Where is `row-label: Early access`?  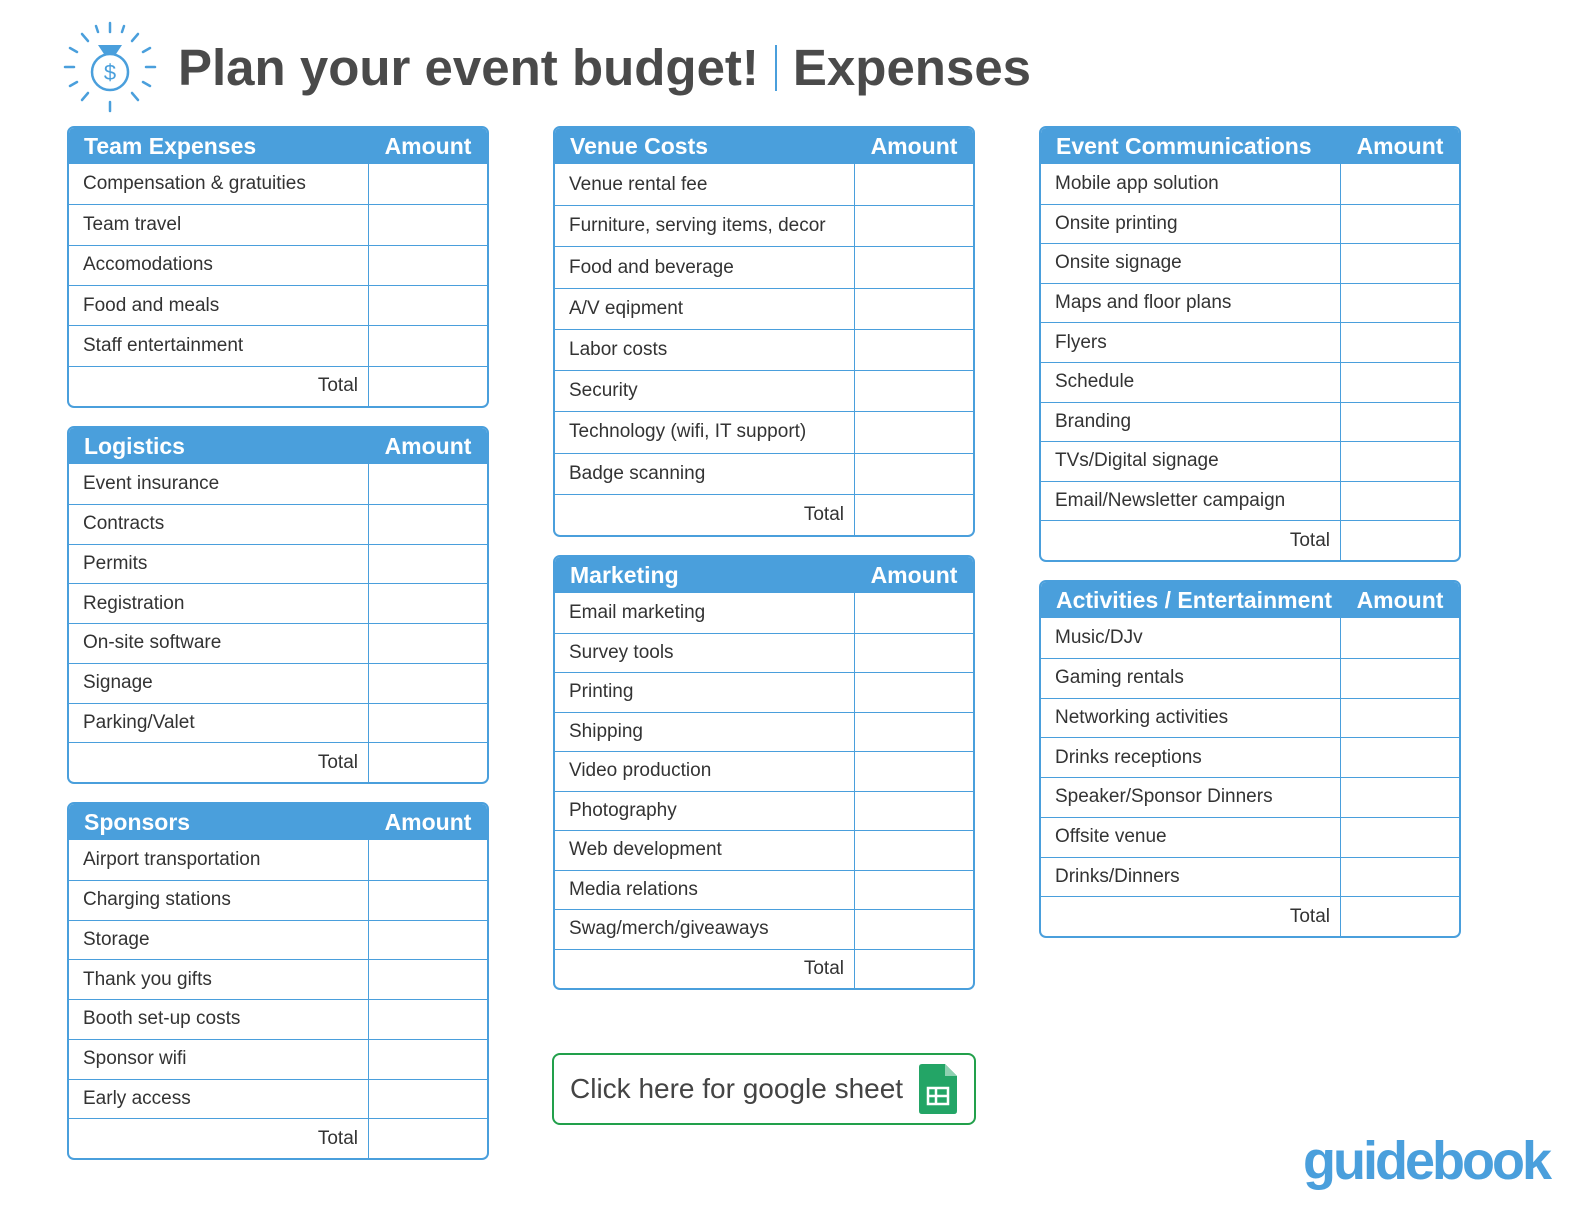 row-label: Early access is located at coordinates (137, 1098).